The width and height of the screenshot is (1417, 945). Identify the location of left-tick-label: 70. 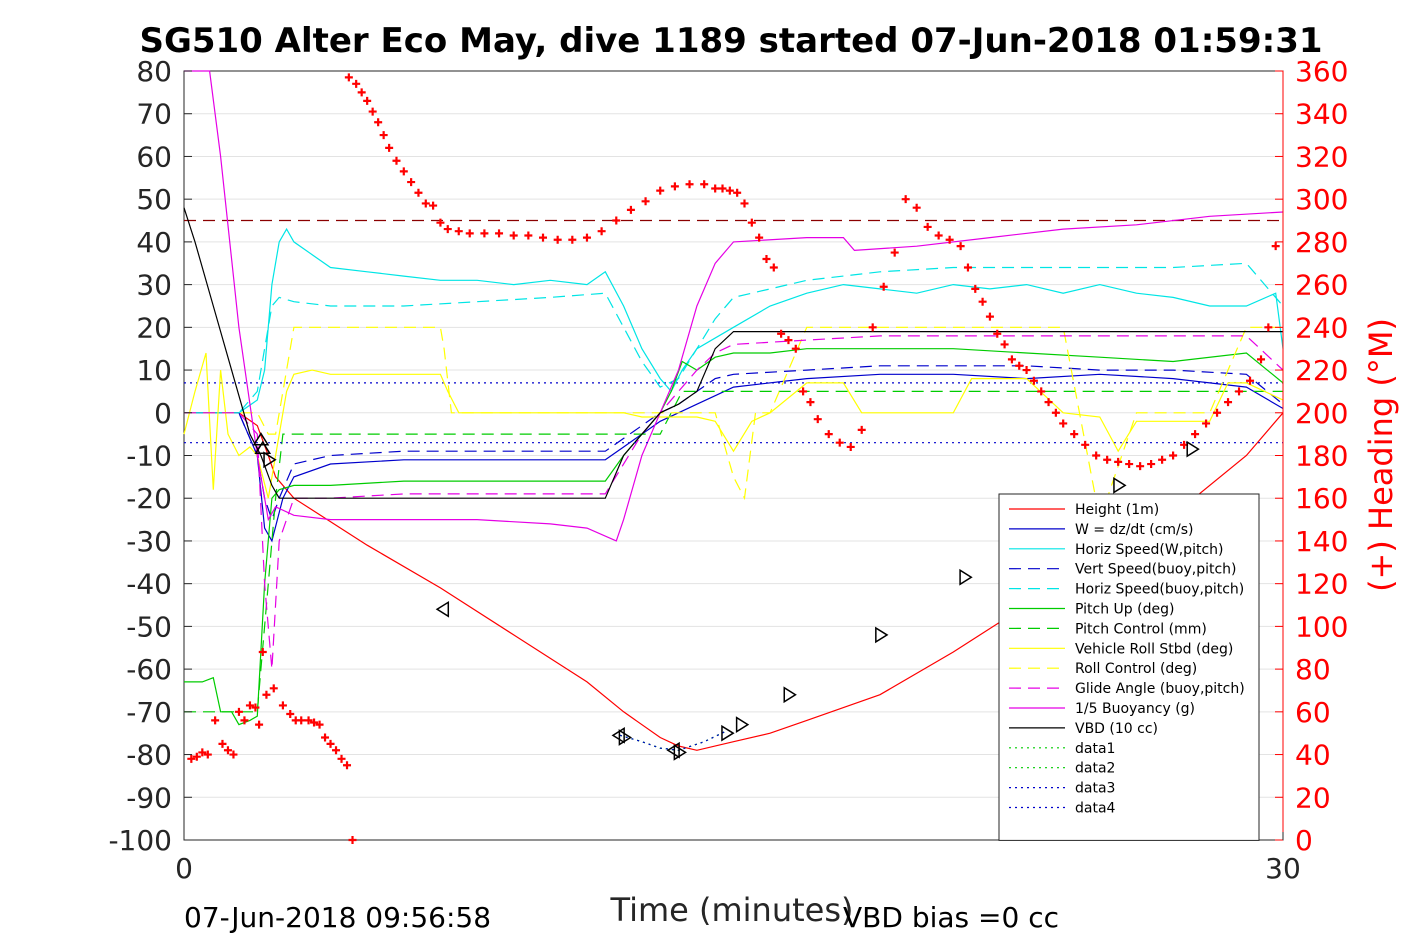
(154, 114).